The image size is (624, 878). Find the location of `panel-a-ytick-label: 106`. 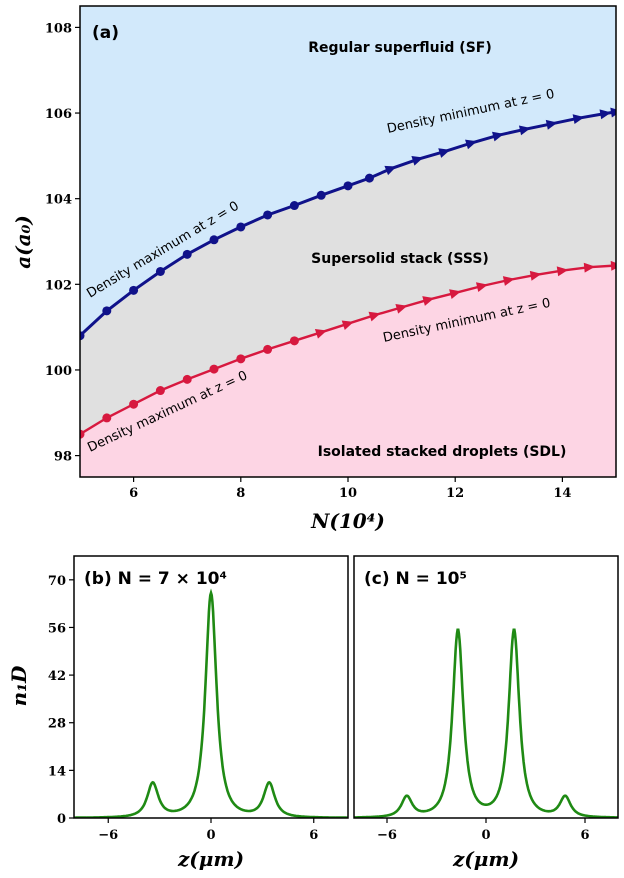

panel-a-ytick-label: 106 is located at coordinates (58, 114).